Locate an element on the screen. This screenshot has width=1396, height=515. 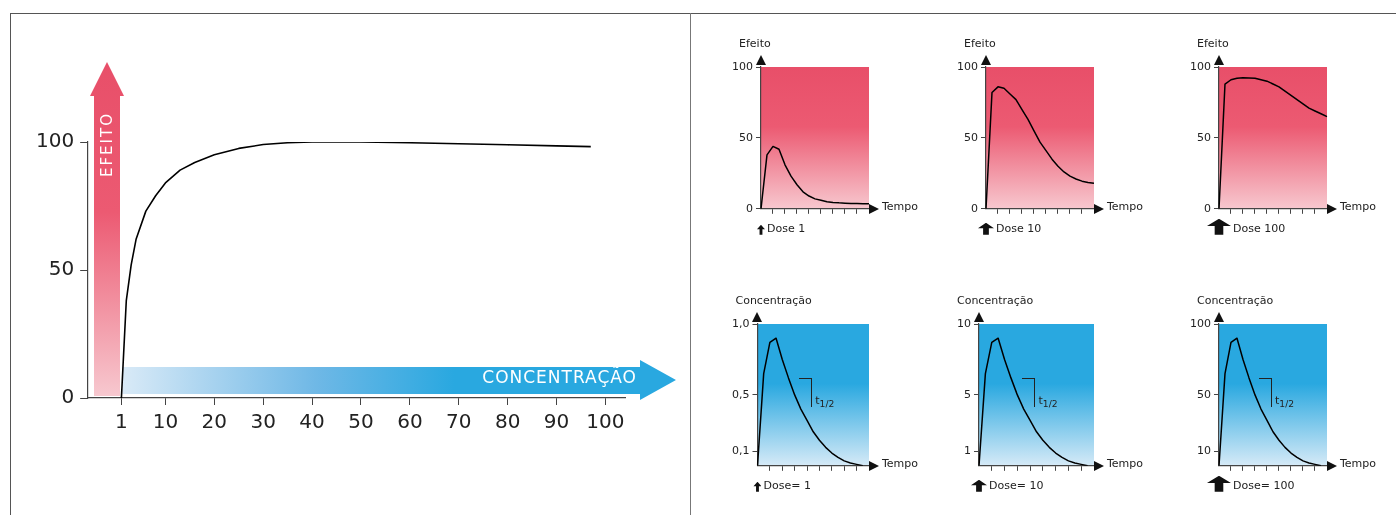
text: Dose 100 is located at coordinates (1259, 228).